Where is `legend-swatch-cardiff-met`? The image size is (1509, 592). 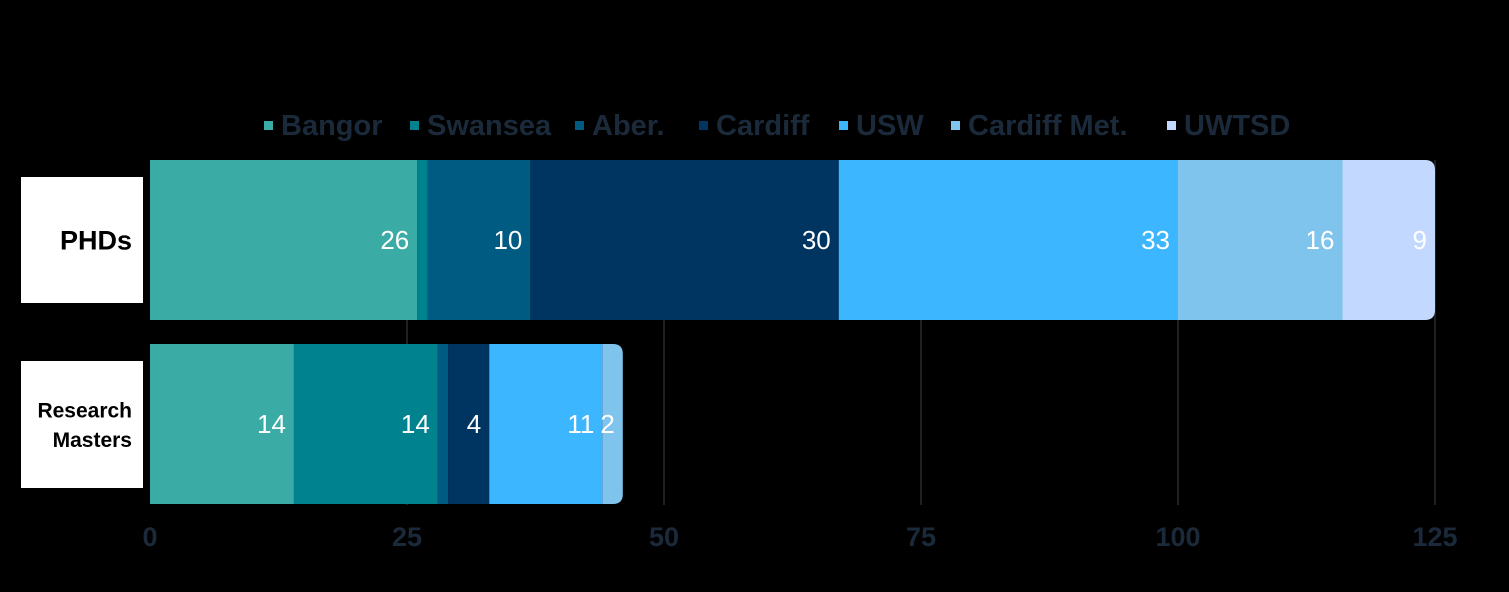 legend-swatch-cardiff-met is located at coordinates (955, 125).